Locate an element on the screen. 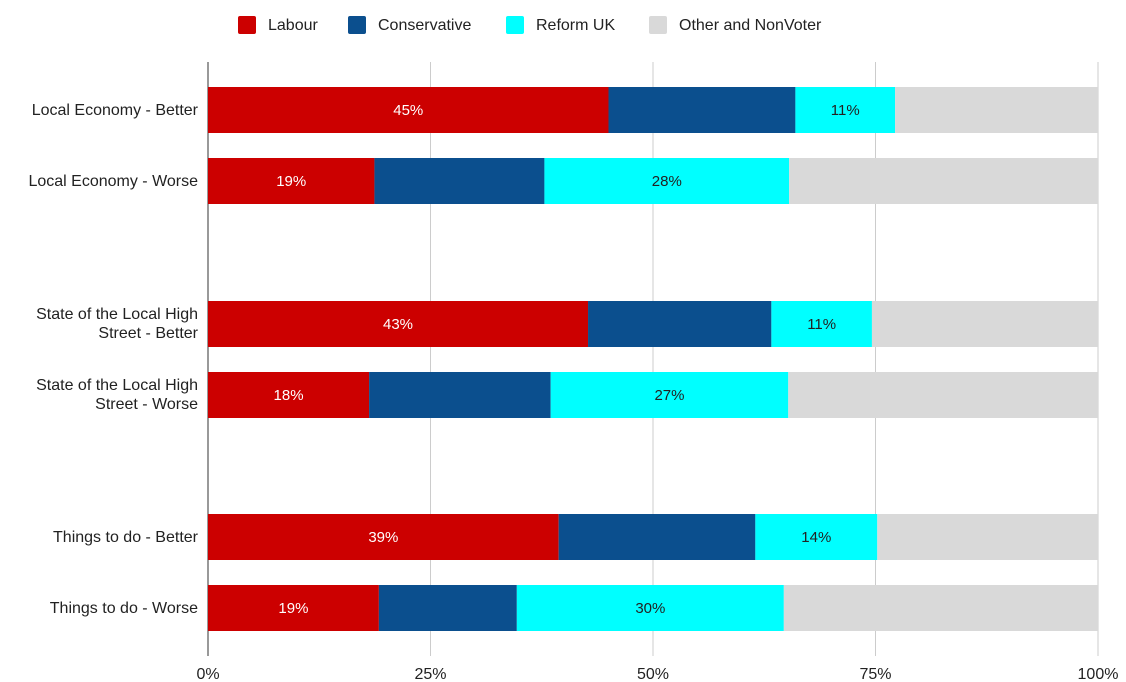 The image size is (1126, 682). data-label: 27% is located at coordinates (669, 395).